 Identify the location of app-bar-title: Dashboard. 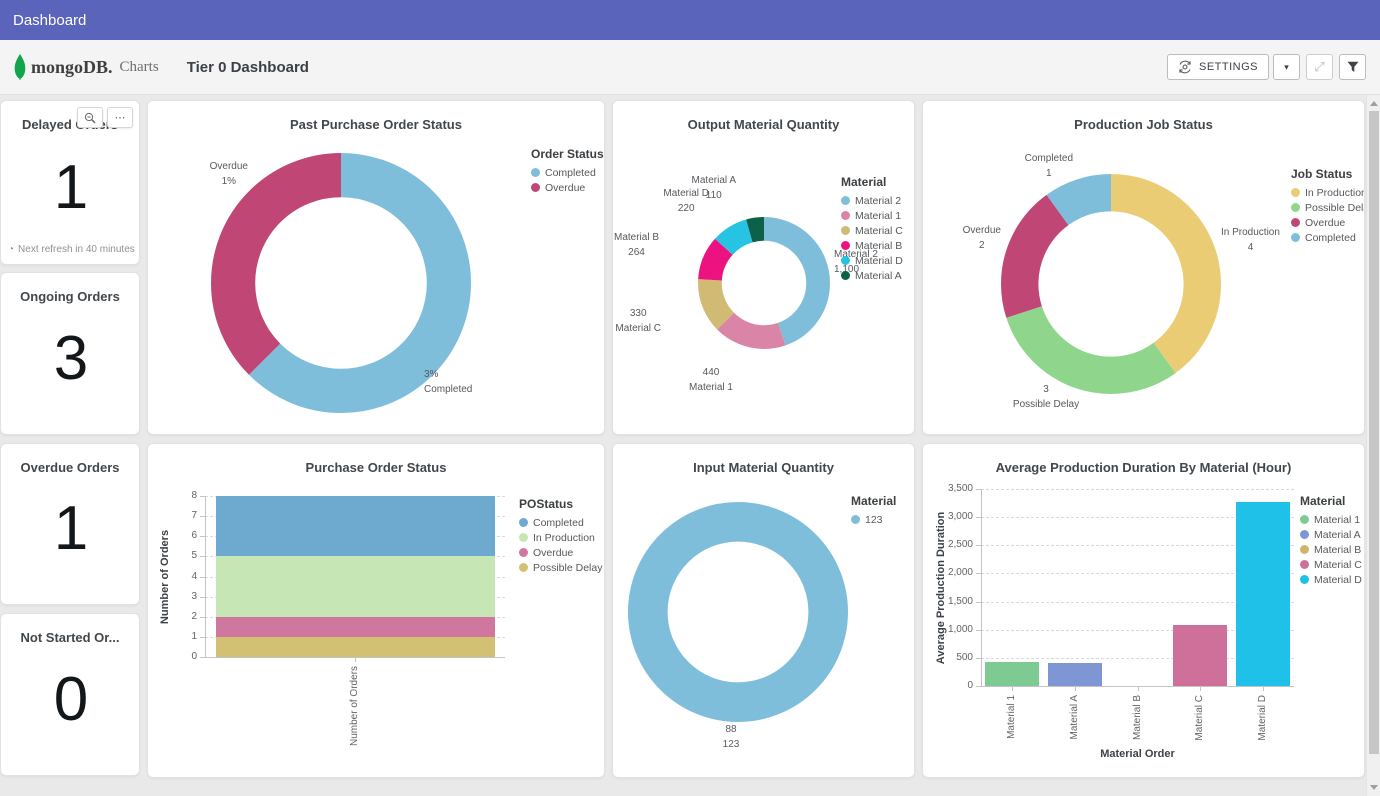
(50, 20).